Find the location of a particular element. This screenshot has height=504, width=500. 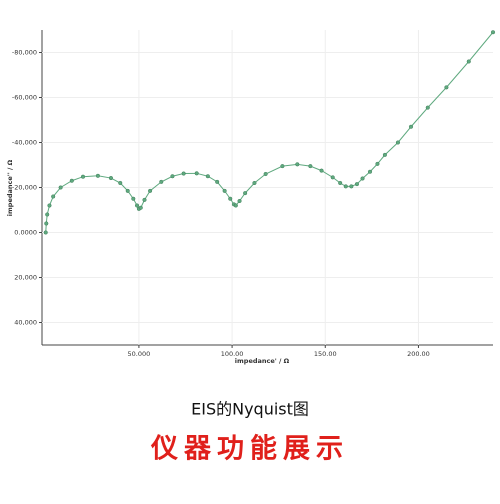

x-tick-label: 150.00 is located at coordinates (325, 354).